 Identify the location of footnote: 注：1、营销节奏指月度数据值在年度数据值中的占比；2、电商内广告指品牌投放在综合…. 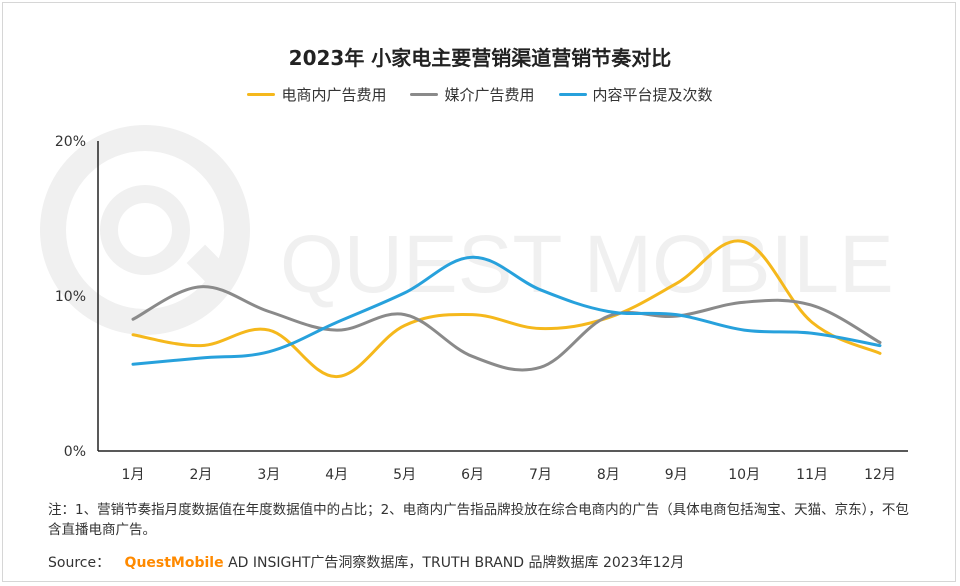
(478, 520).